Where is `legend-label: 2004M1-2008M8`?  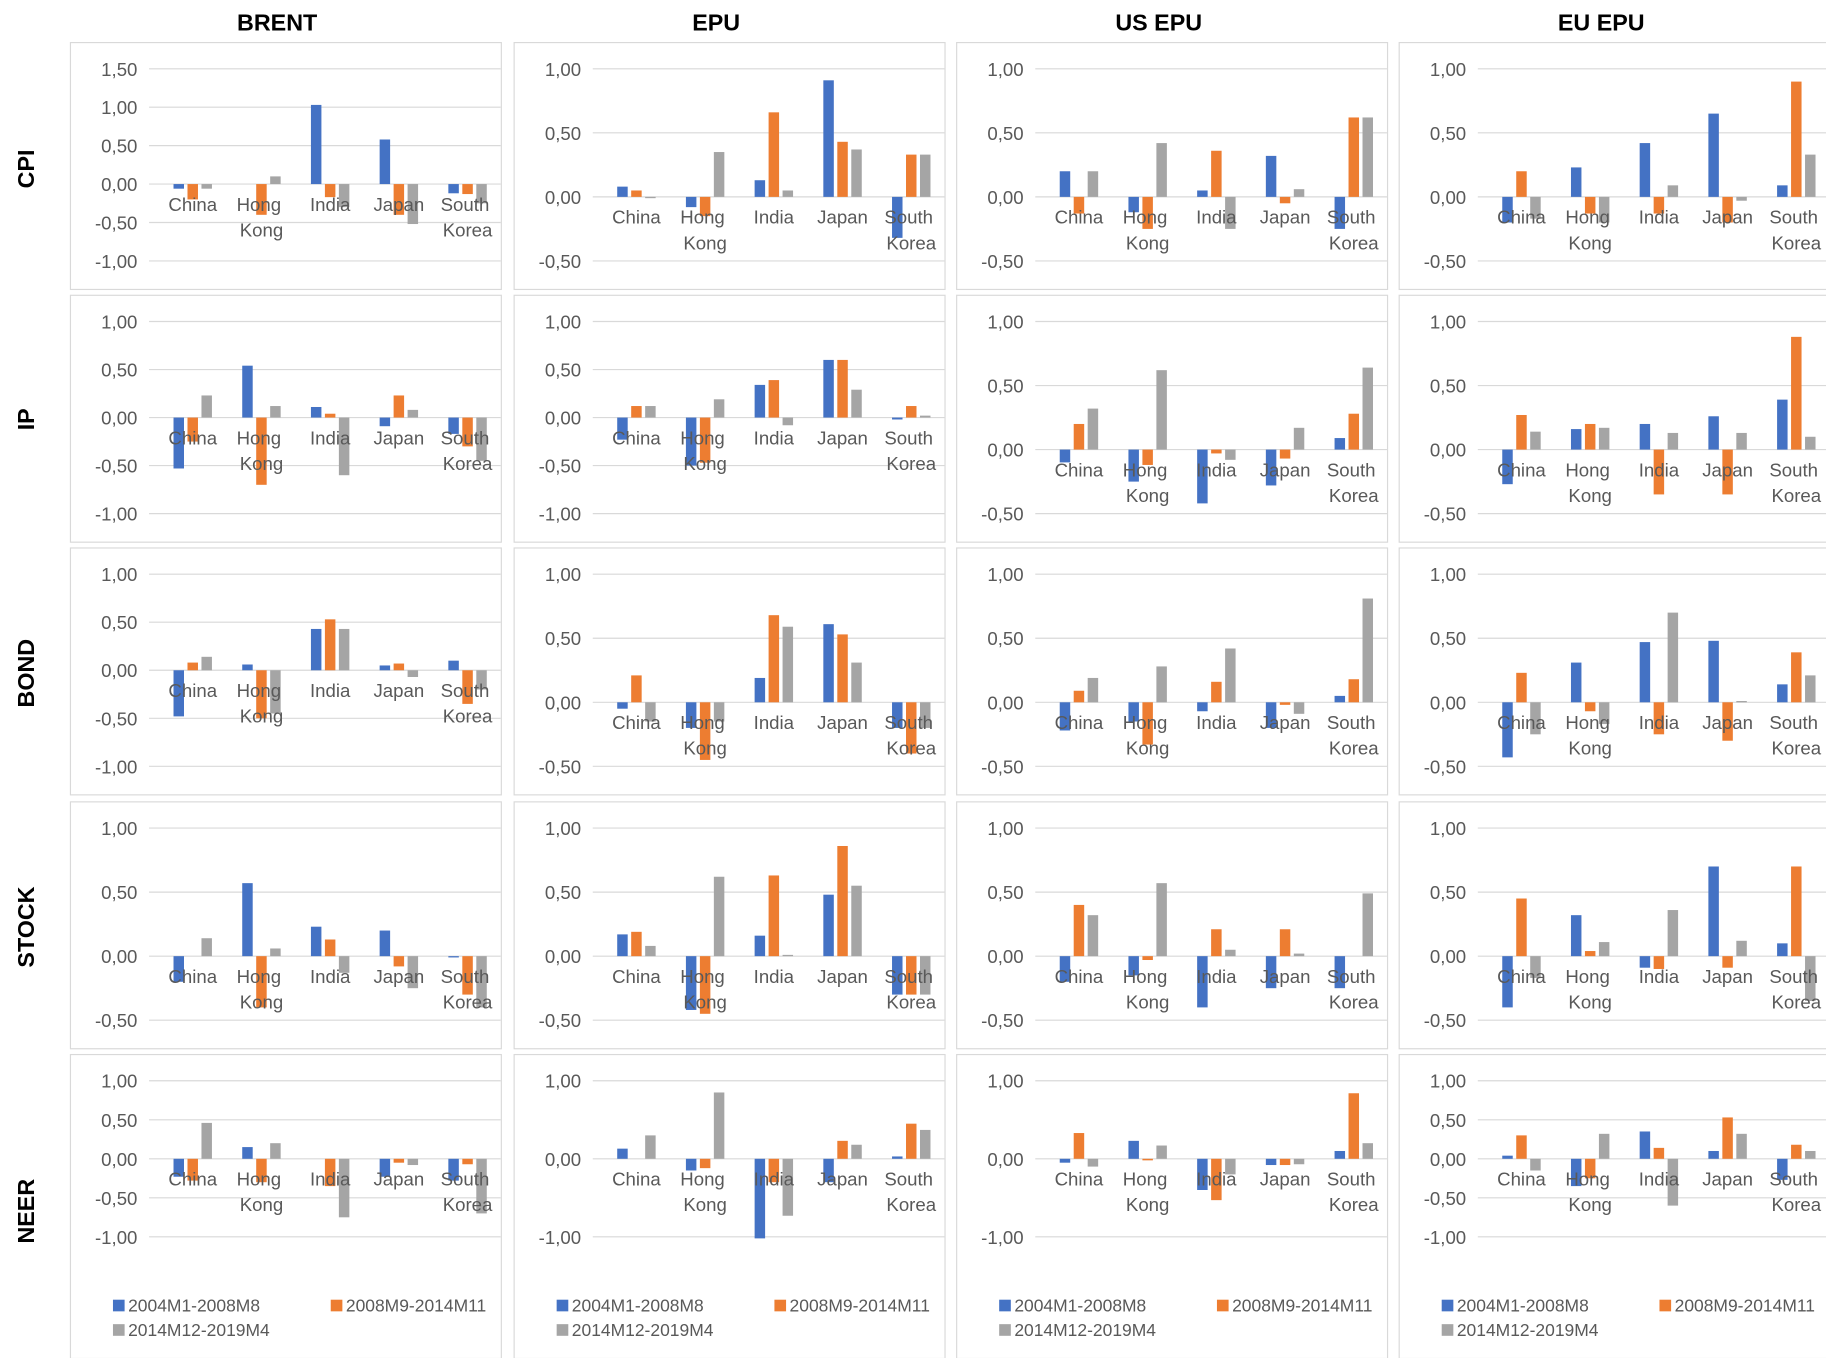
legend-label: 2004M1-2008M8 is located at coordinates (194, 1305).